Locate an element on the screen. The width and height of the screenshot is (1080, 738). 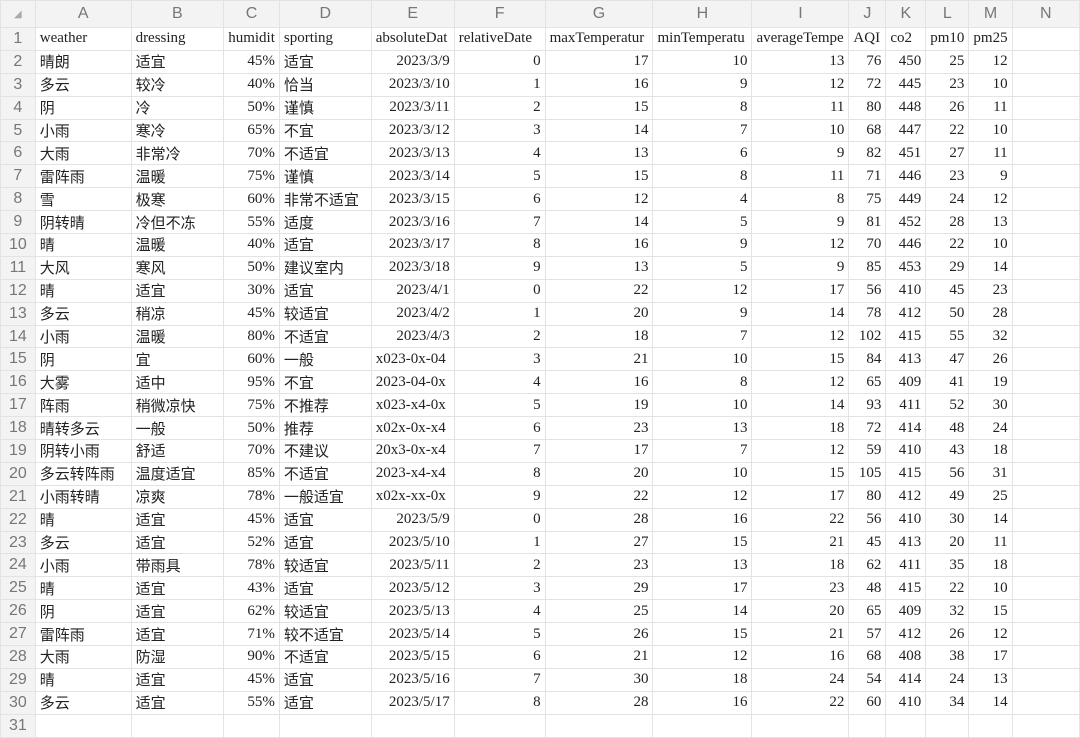
cell-l26: 32 is located at coordinates (947, 611).